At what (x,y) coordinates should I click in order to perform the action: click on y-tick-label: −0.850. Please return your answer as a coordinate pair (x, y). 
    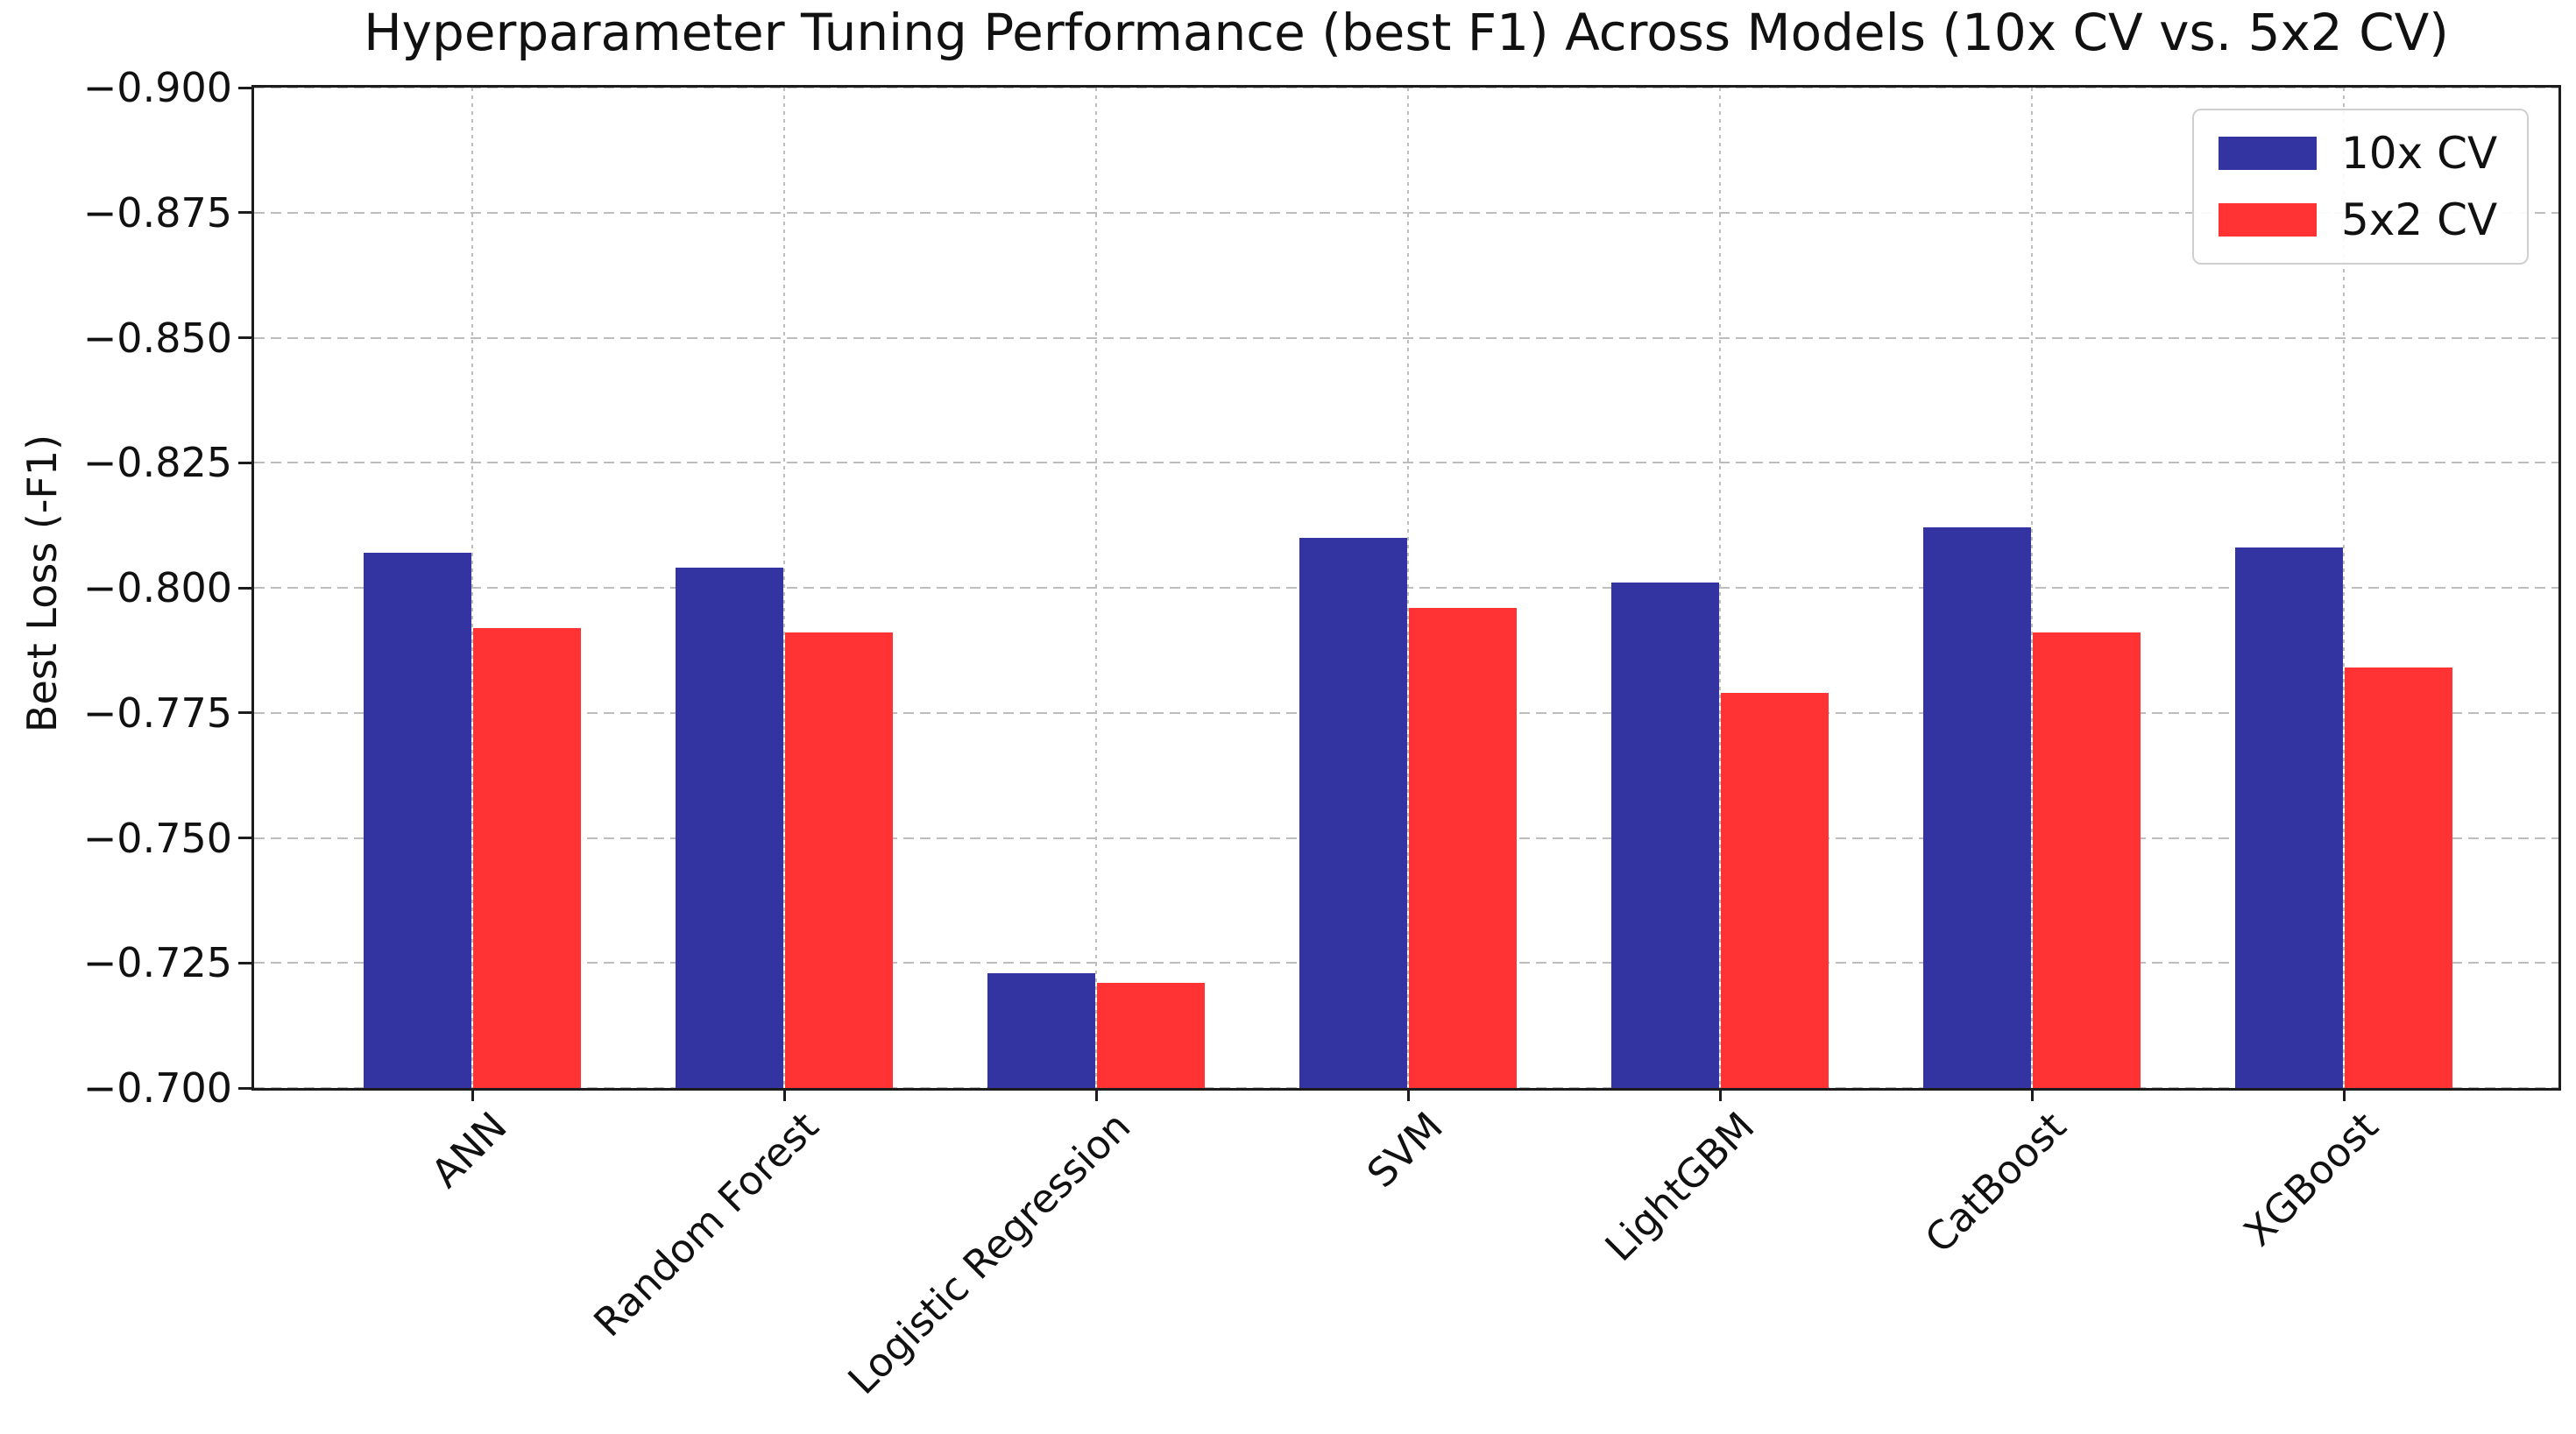
    Looking at the image, I should click on (157, 338).